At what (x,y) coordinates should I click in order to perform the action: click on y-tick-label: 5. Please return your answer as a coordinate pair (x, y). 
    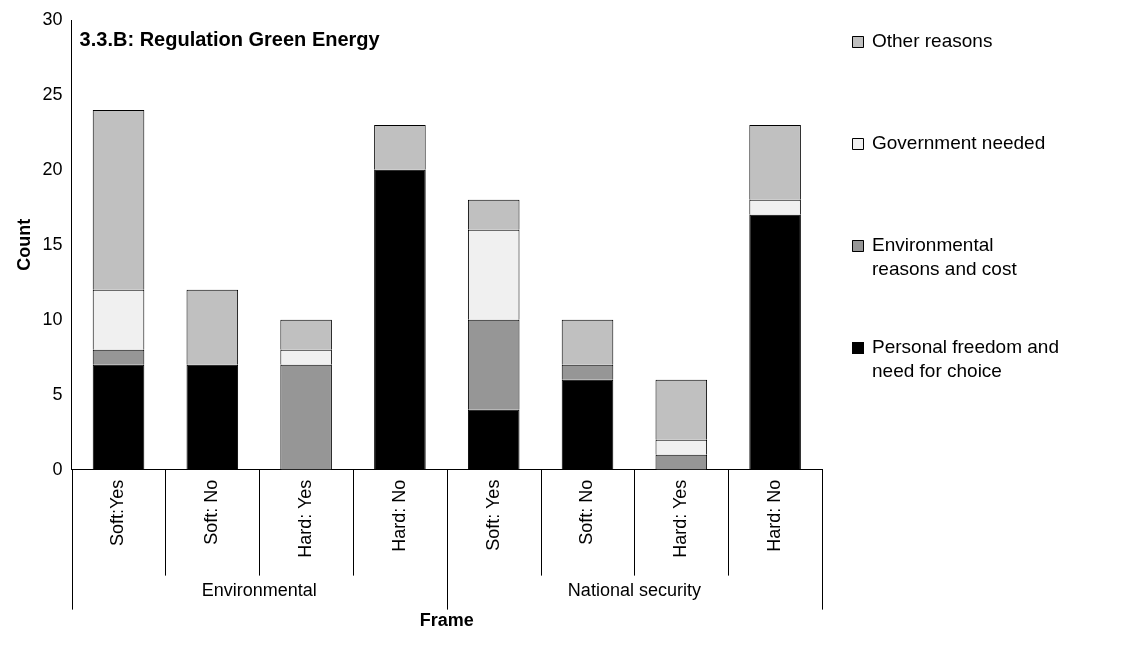
    Looking at the image, I should click on (57, 393).